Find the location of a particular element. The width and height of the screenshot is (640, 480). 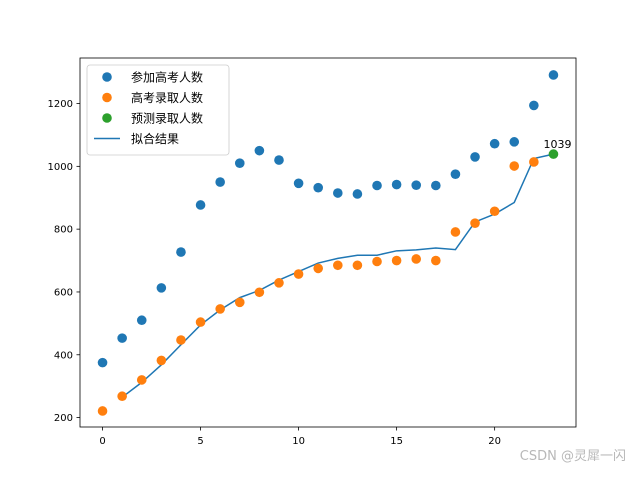

legend-label: 预测录取人数 is located at coordinates (167, 118).